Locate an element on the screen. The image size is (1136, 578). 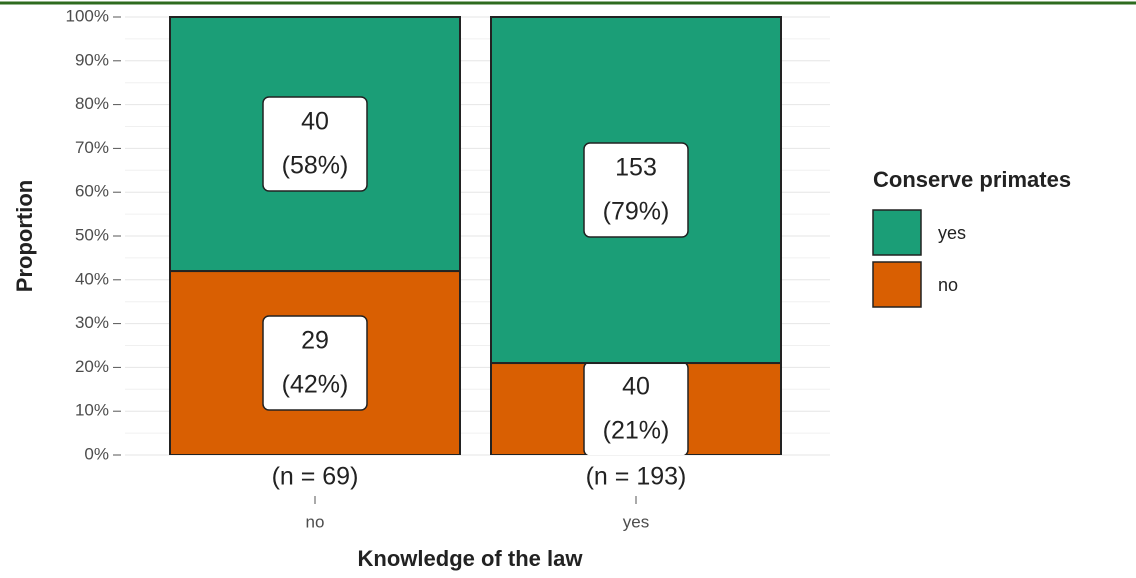
count-label: 29 is located at coordinates (315, 341).